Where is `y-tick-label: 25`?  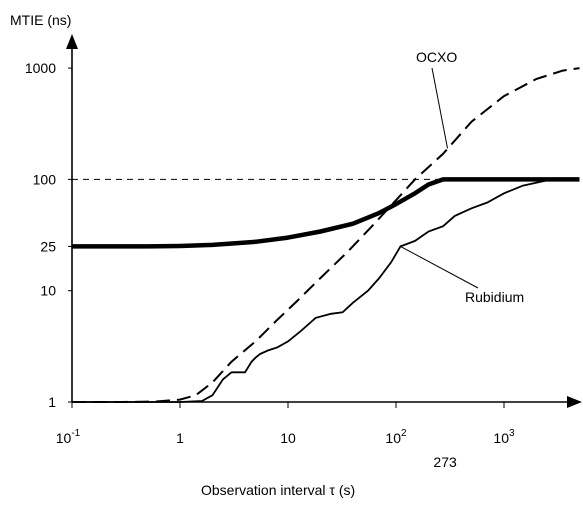 y-tick-label: 25 is located at coordinates (48, 246).